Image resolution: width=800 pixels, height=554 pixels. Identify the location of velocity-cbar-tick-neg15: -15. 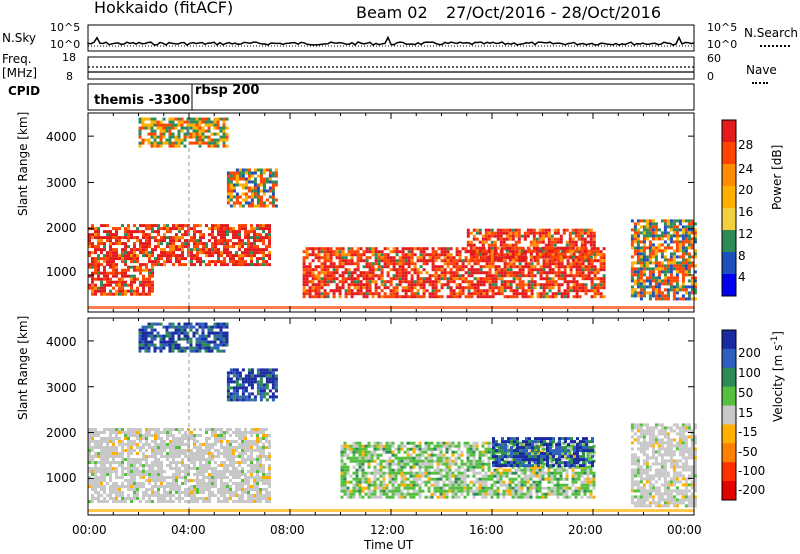
(748, 432).